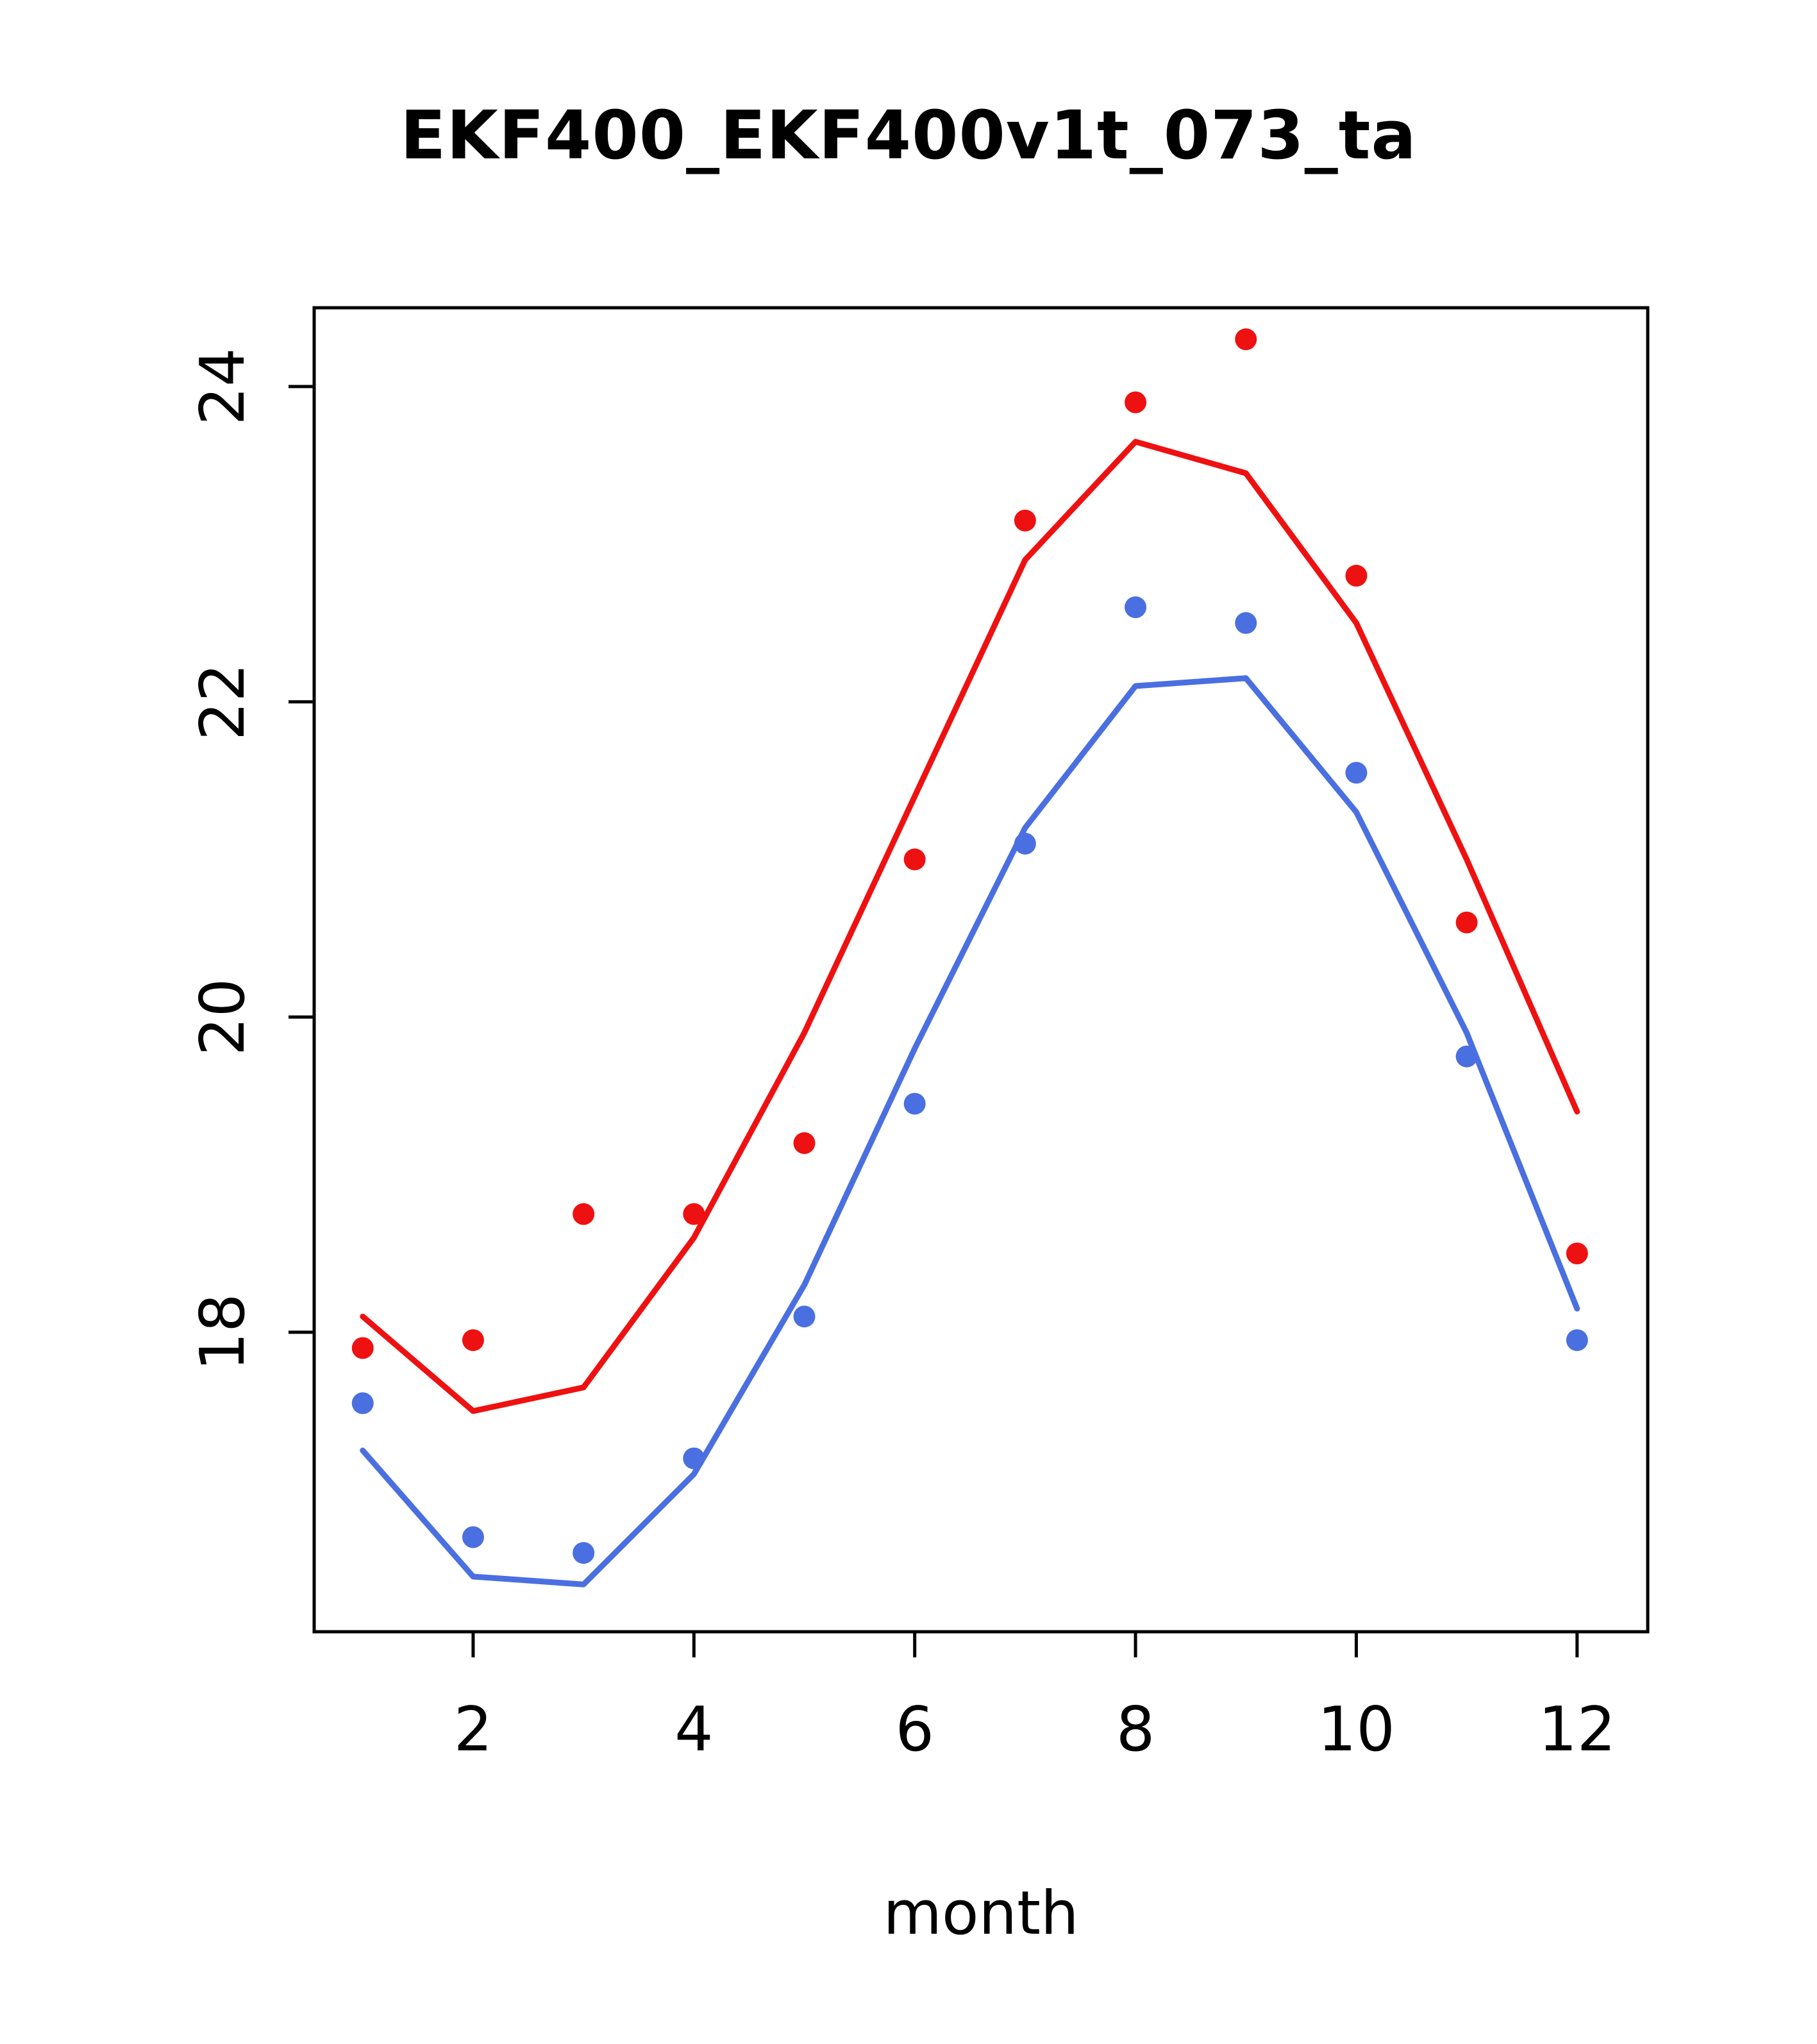 The width and height of the screenshot is (1817, 2044). What do you see at coordinates (223, 702) in the screenshot?
I see `y-tick-label: 22` at bounding box center [223, 702].